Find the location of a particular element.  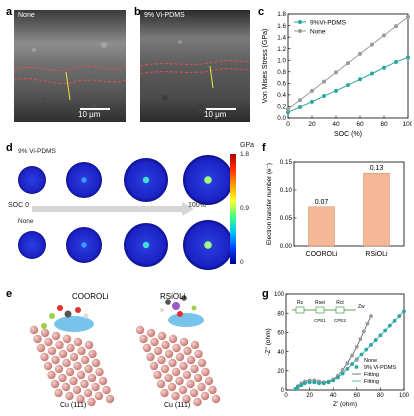

y-tick-label: 0.00 is located at coordinates (286, 246).